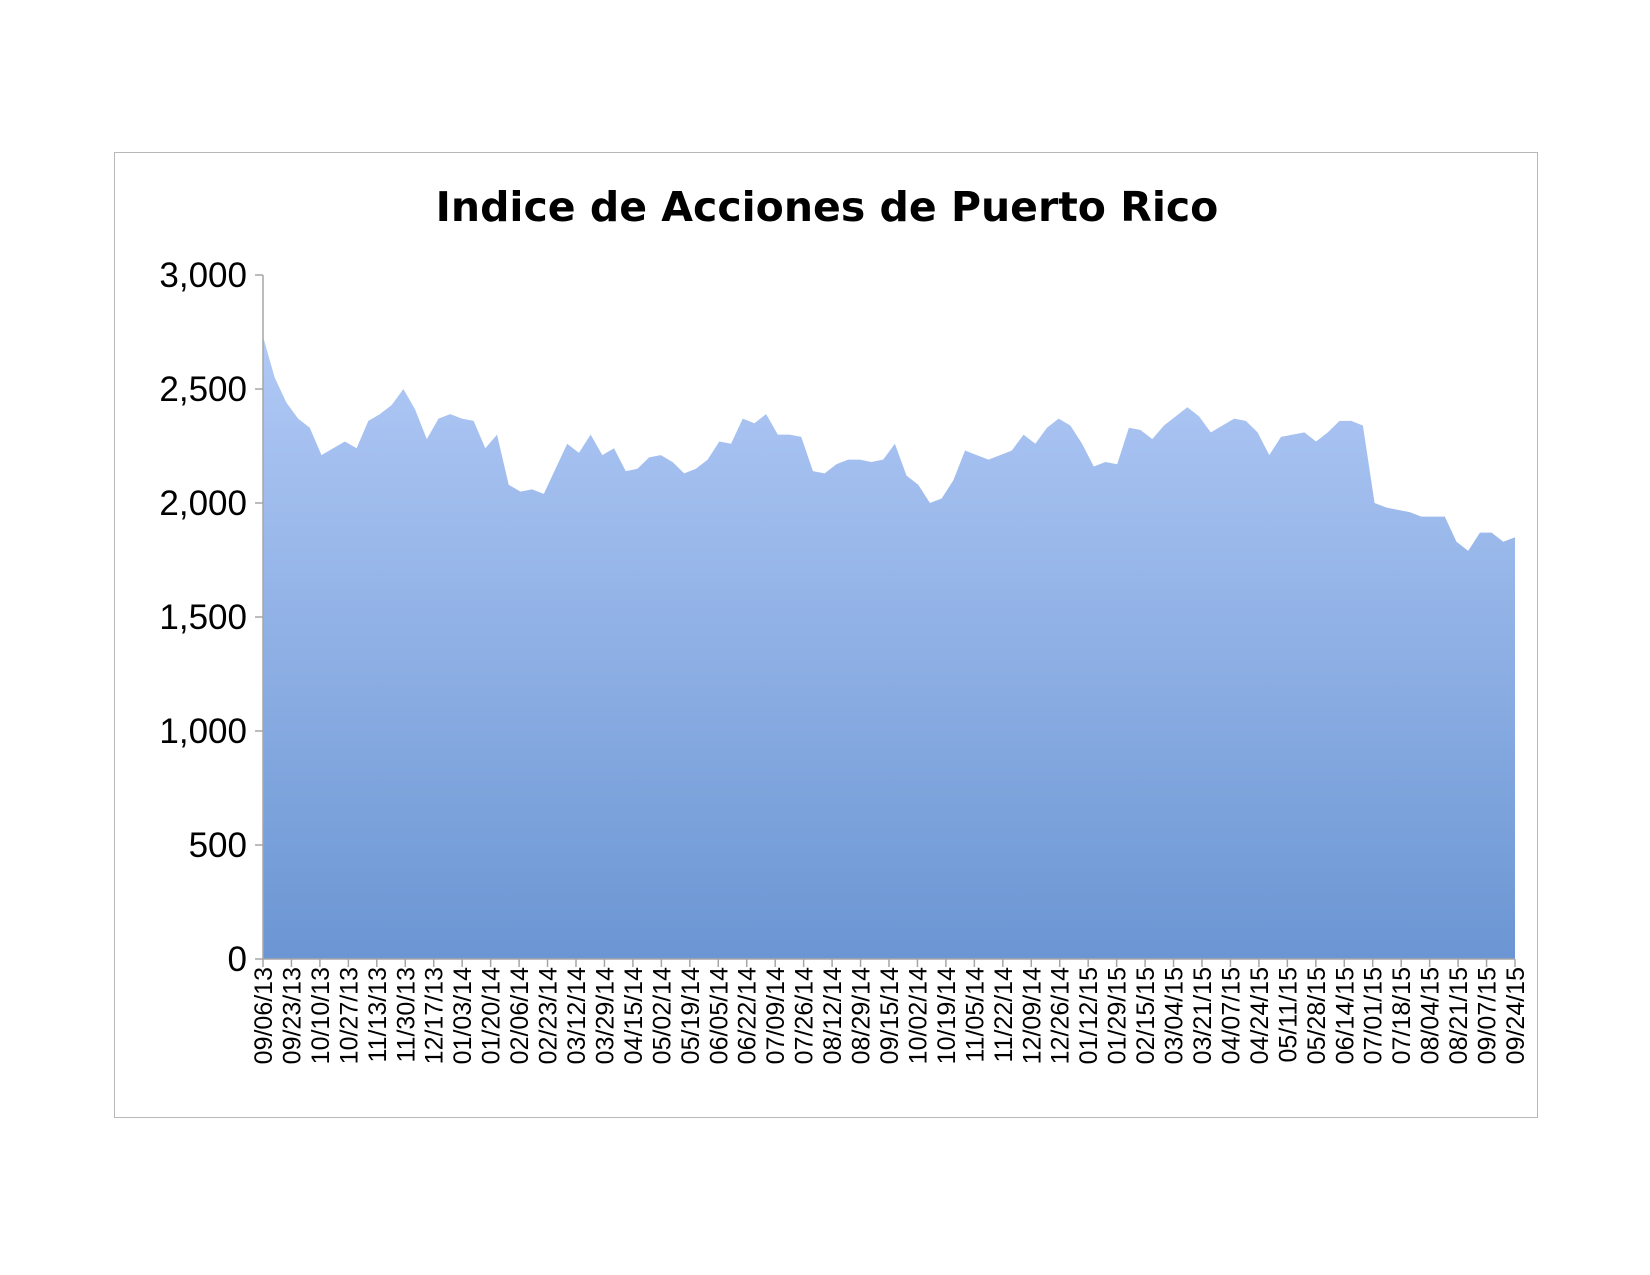 The image size is (1650, 1275). I want to click on x-tick-label: 05/19/14, so click(691, 1015).